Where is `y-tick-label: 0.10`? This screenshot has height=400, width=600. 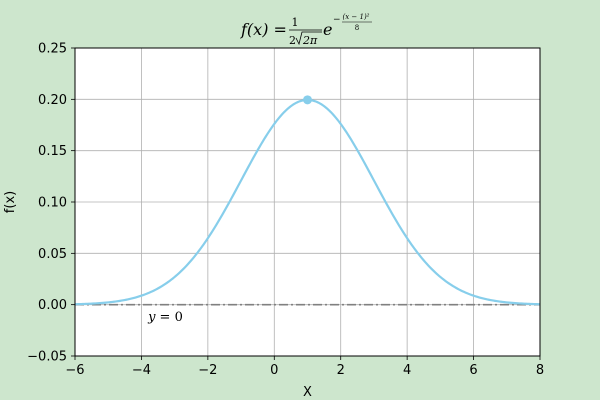 y-tick-label: 0.10 is located at coordinates (52, 203).